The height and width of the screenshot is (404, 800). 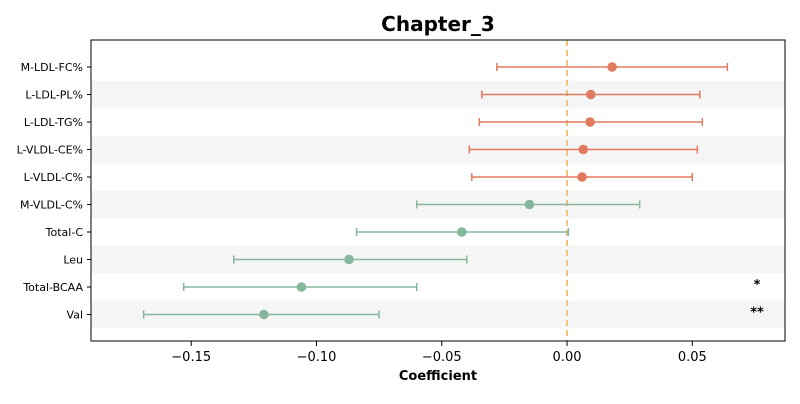 I want to click on x-axis-label: Coefficient, so click(x=438, y=376).